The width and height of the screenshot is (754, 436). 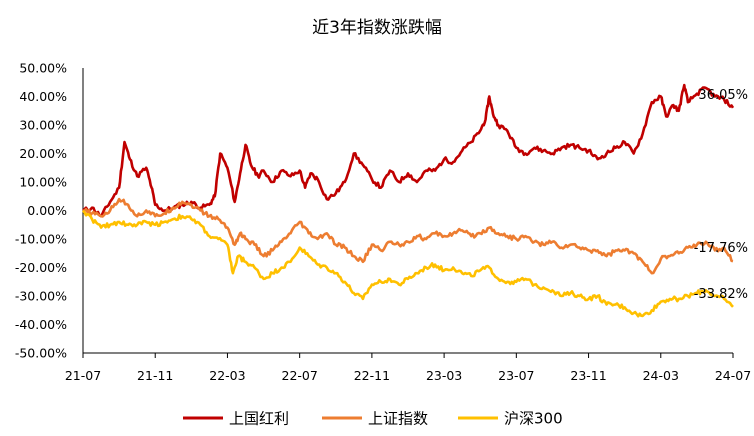 What do you see at coordinates (661, 375) in the screenshot?
I see `x-tick-label: 24-03` at bounding box center [661, 375].